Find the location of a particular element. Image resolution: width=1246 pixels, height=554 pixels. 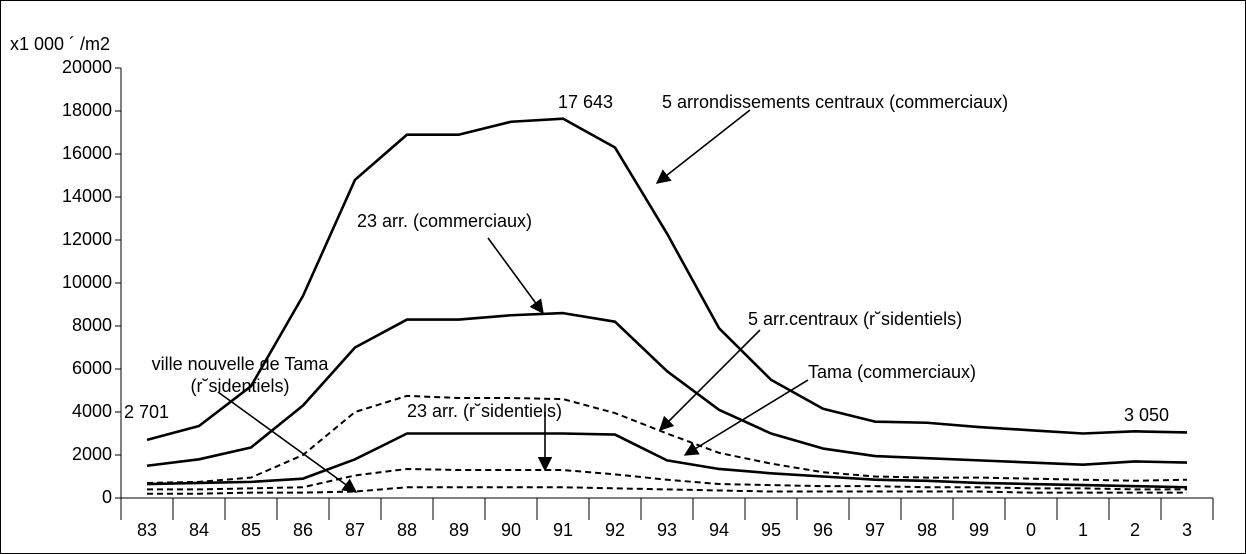

y-axis-label: x1 000 ´ /m2 is located at coordinates (60, 44).